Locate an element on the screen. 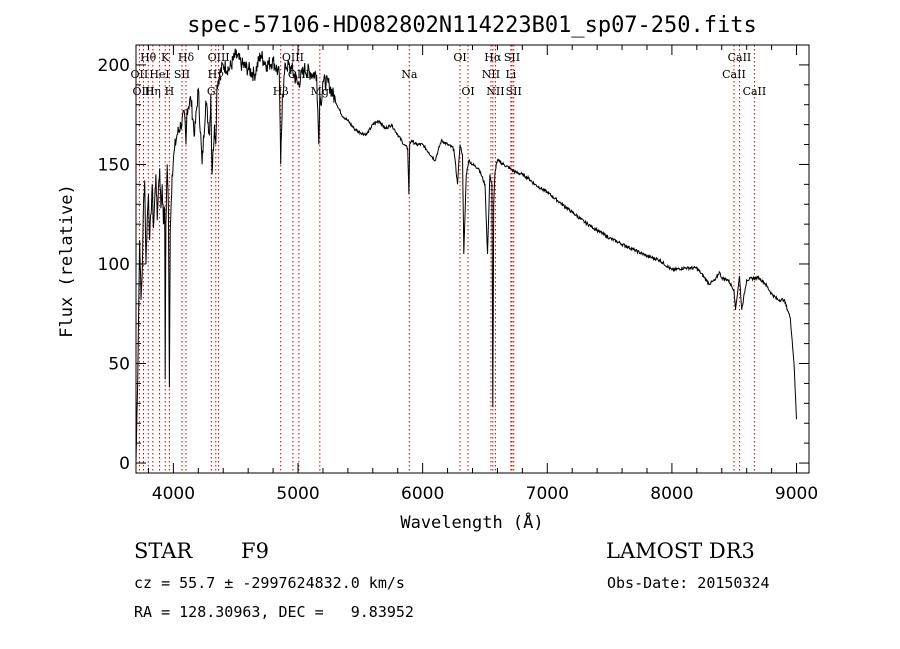 The width and height of the screenshot is (900, 649). y-tick-label-4: 200 is located at coordinates (114, 66).